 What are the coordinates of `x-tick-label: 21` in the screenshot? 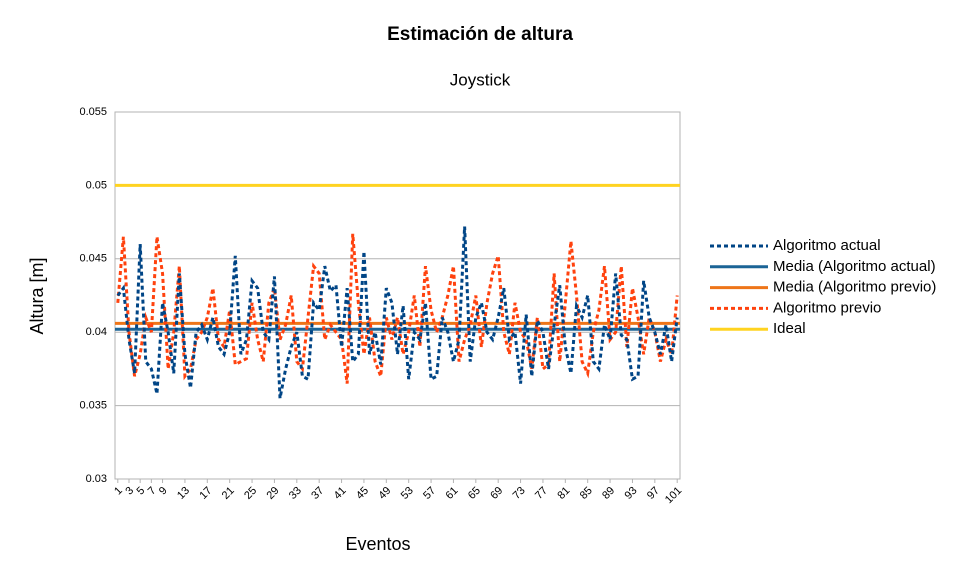 It's located at (228, 493).